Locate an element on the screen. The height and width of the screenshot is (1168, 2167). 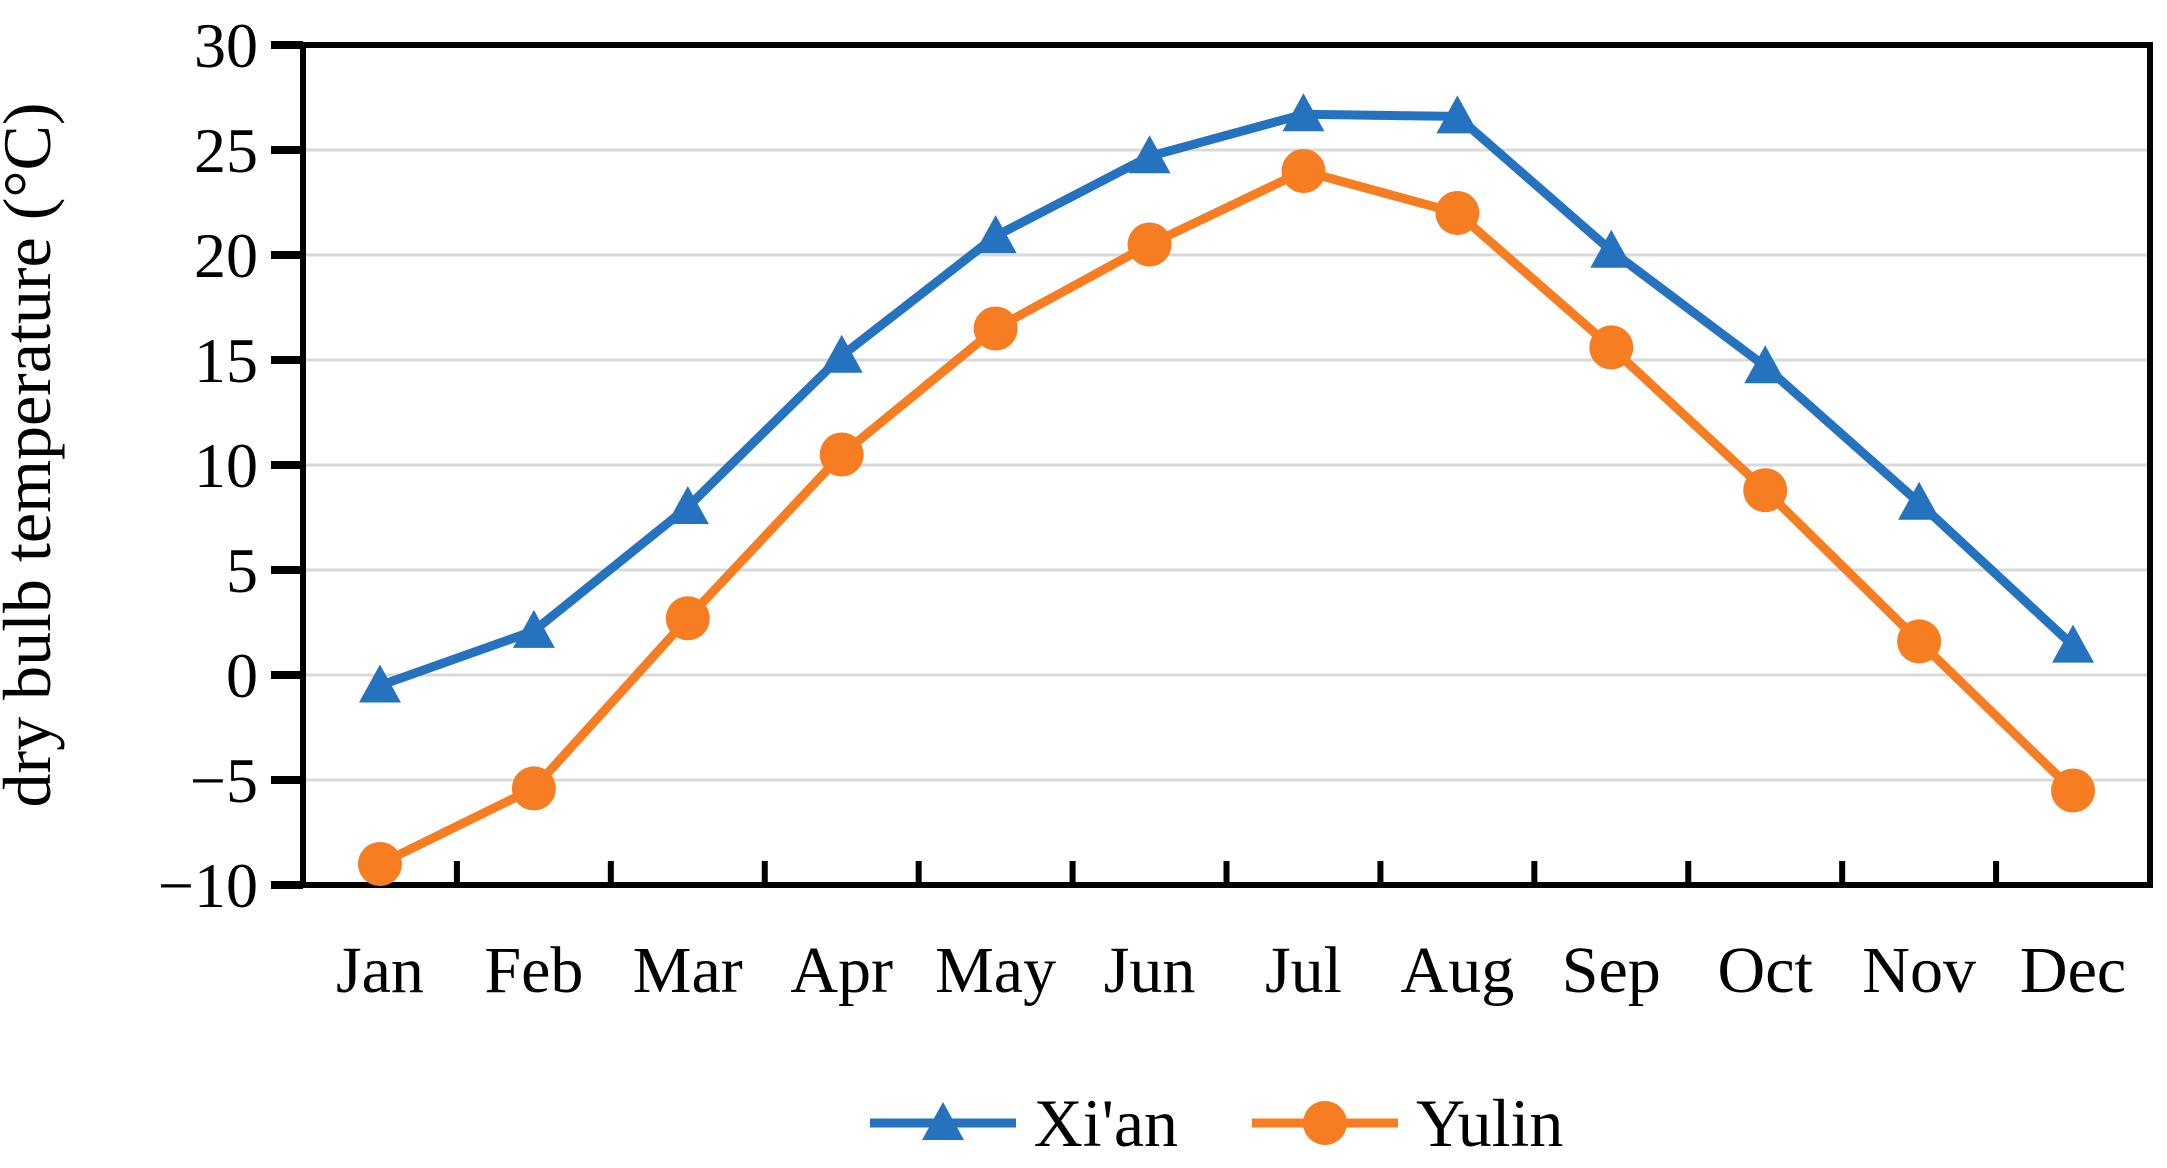
xian-line-triangle-icon is located at coordinates (942, 1121).